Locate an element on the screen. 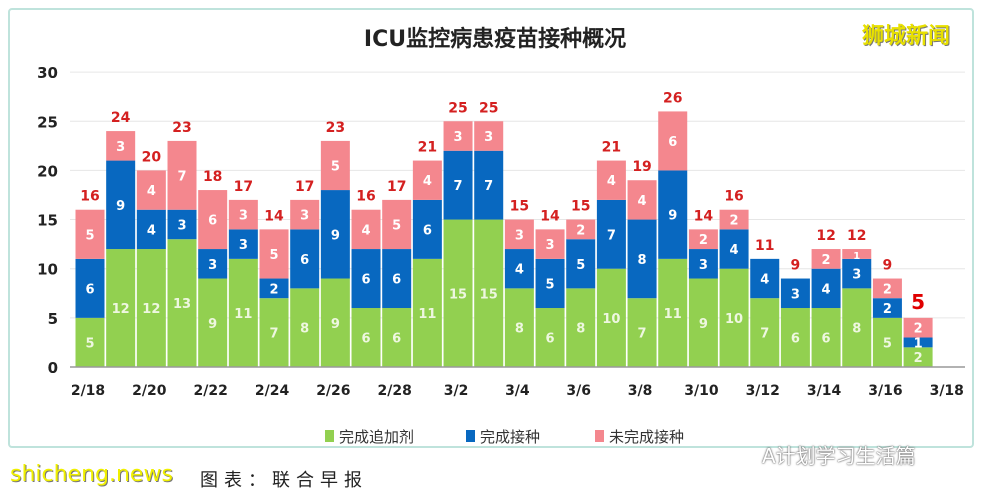  segment-label: 8 is located at coordinates (304, 329).